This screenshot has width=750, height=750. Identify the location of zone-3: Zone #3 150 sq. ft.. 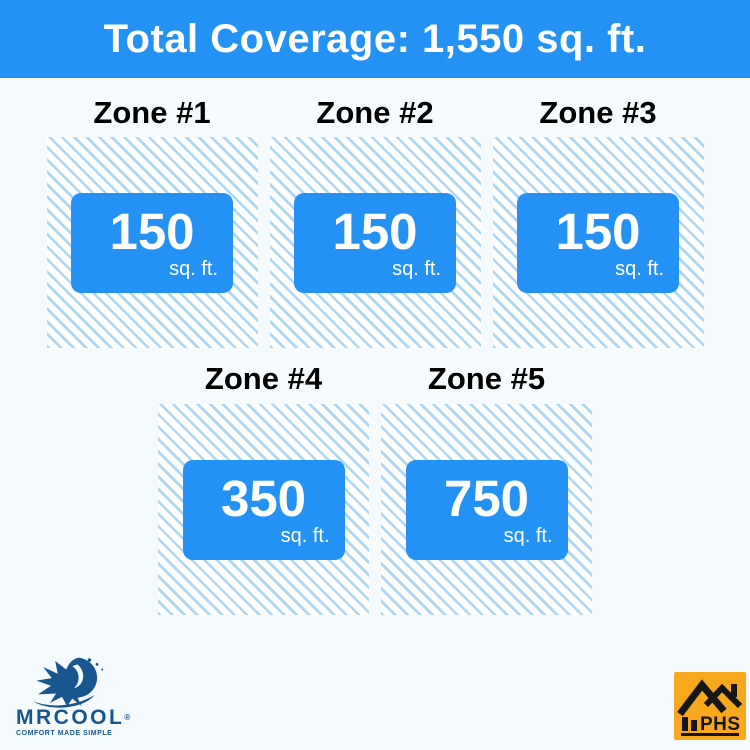
(598, 221).